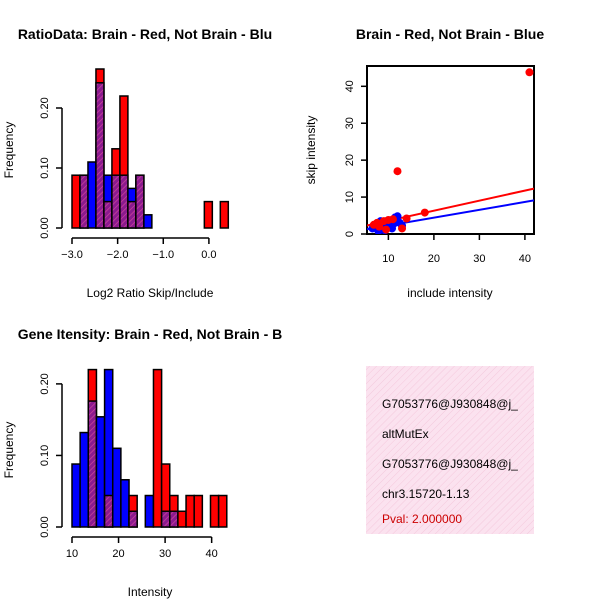 The image size is (600, 605). I want to click on scatter-points, so click(451, 151).